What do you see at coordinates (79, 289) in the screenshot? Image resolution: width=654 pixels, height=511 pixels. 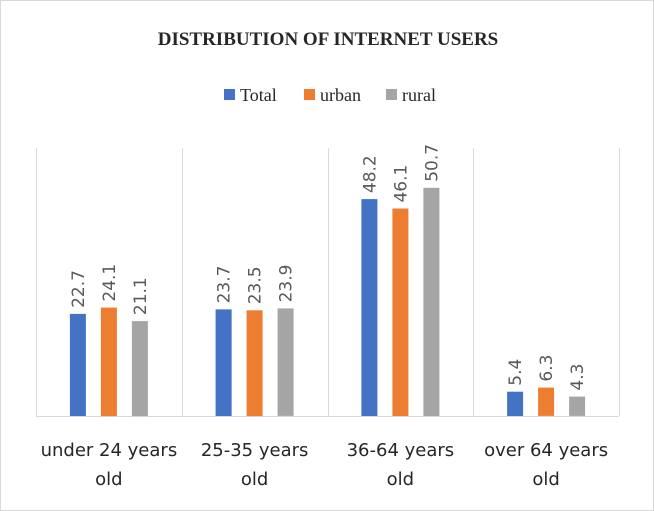 I see `data-label-total-1: 22.7` at bounding box center [79, 289].